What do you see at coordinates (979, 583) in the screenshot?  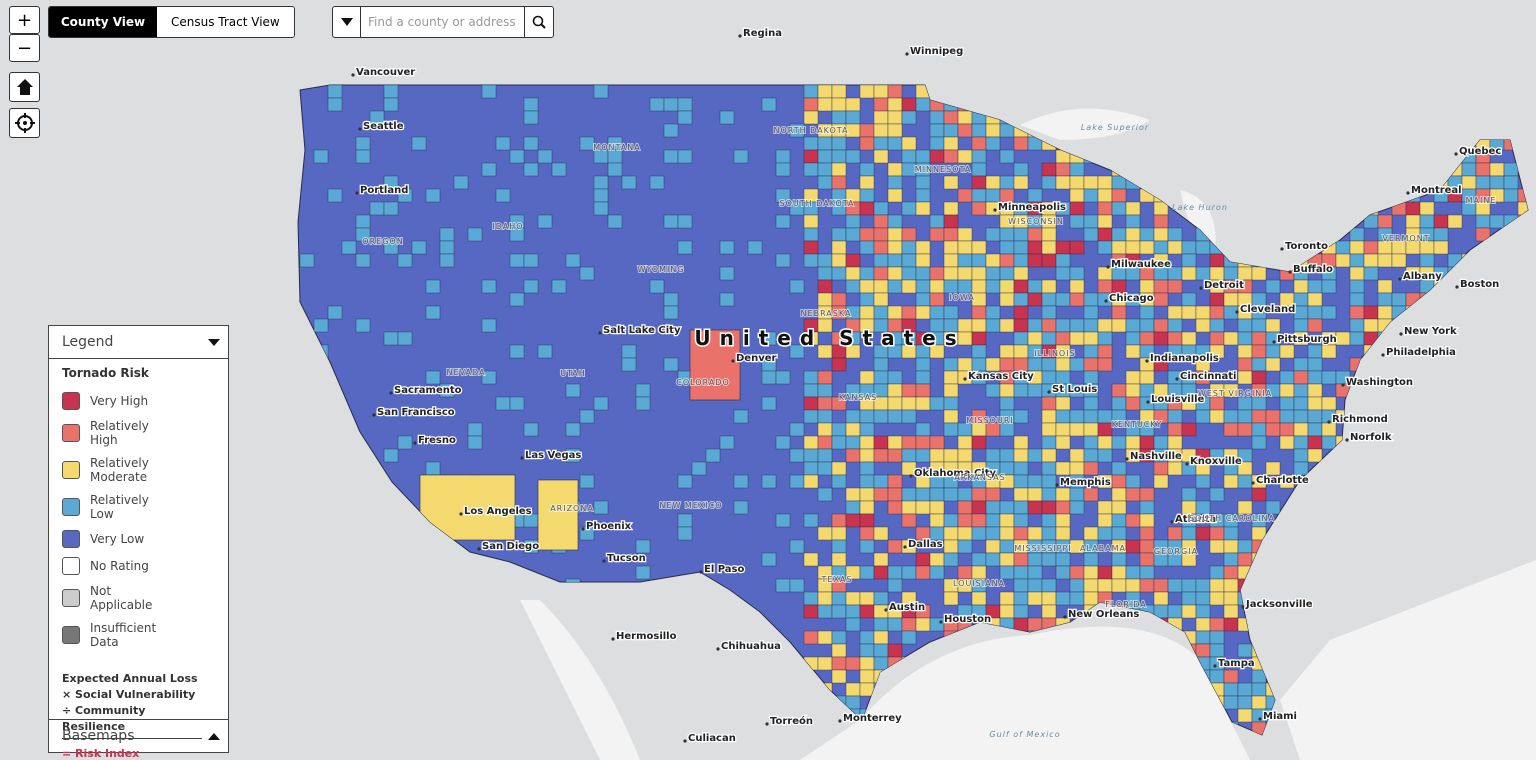 I see `state-label: LOUISIANA` at bounding box center [979, 583].